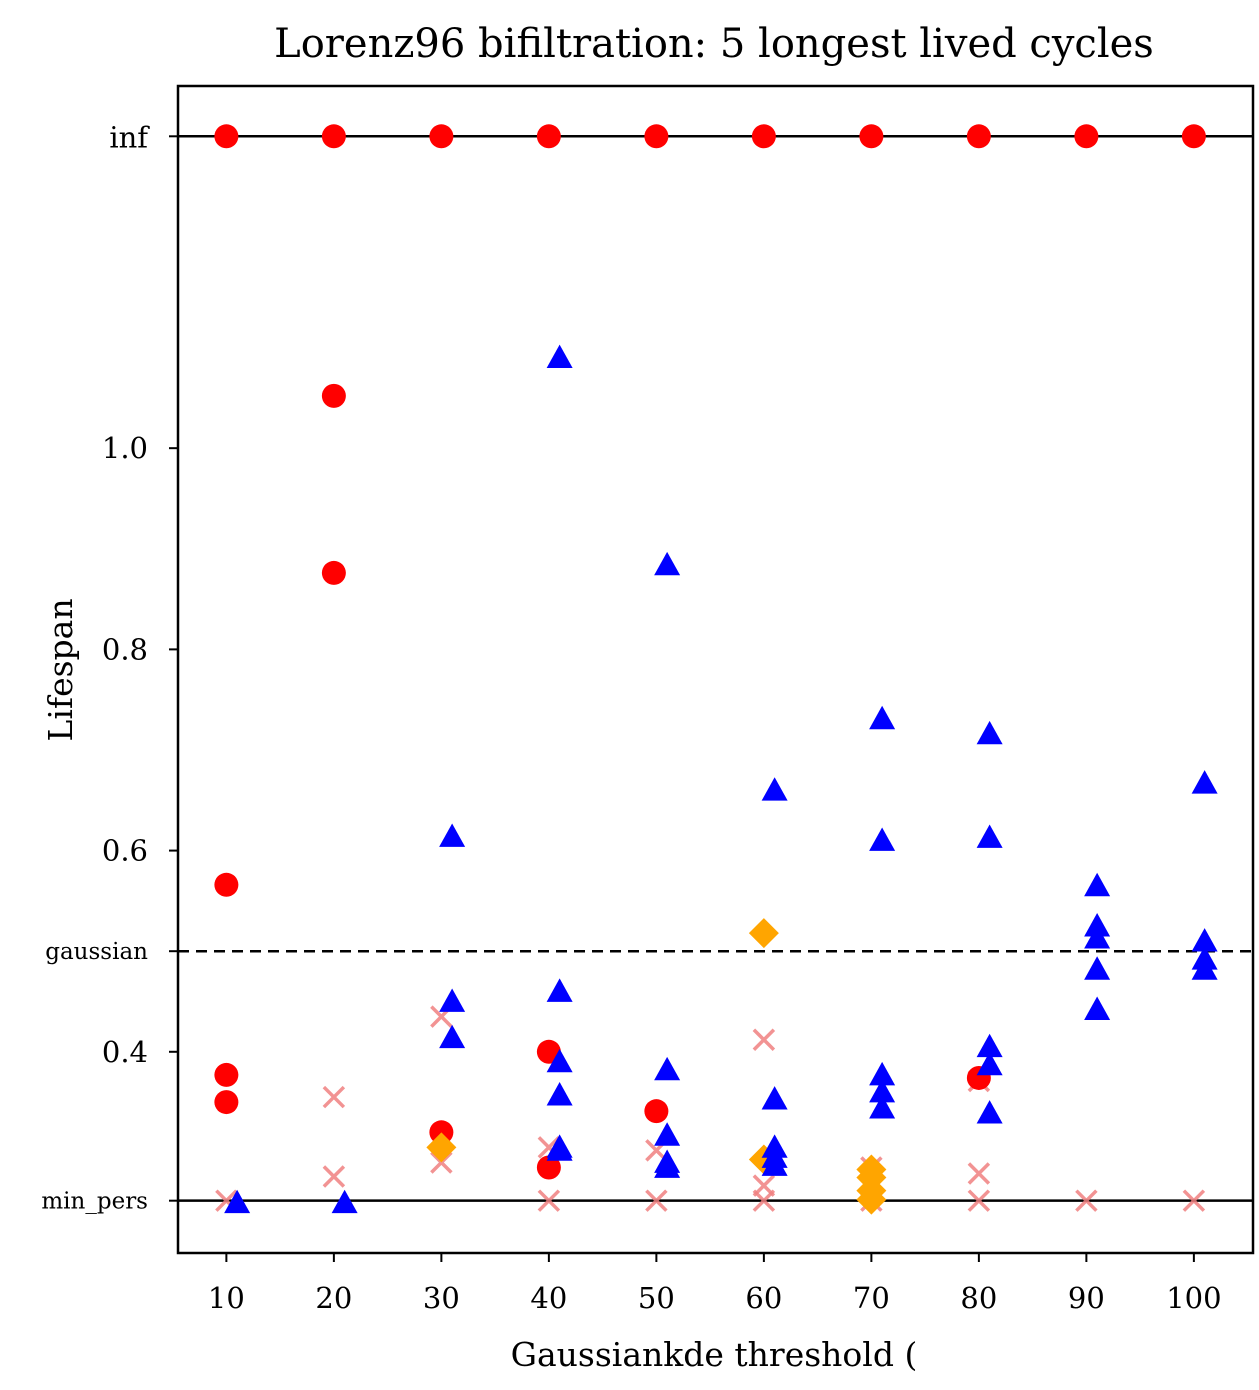 Image resolution: width=1259 pixels, height=1390 pixels. What do you see at coordinates (96, 952) in the screenshot?
I see `reference-label-gaussian: gaussian` at bounding box center [96, 952].